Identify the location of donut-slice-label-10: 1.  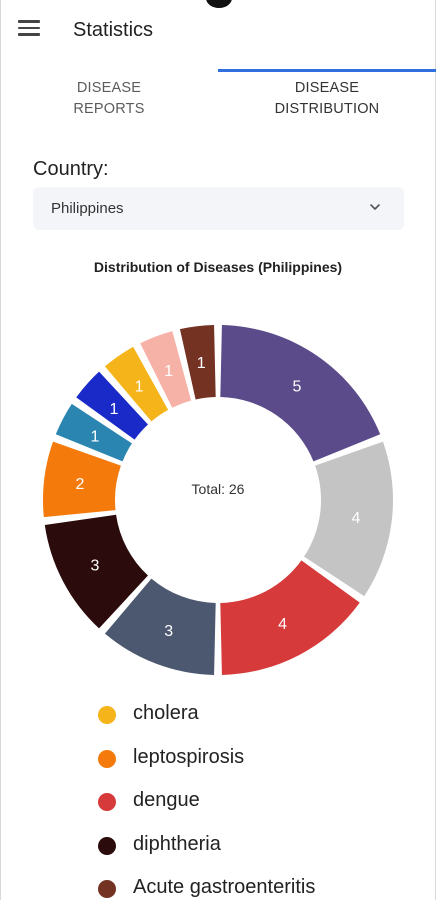
(201, 363).